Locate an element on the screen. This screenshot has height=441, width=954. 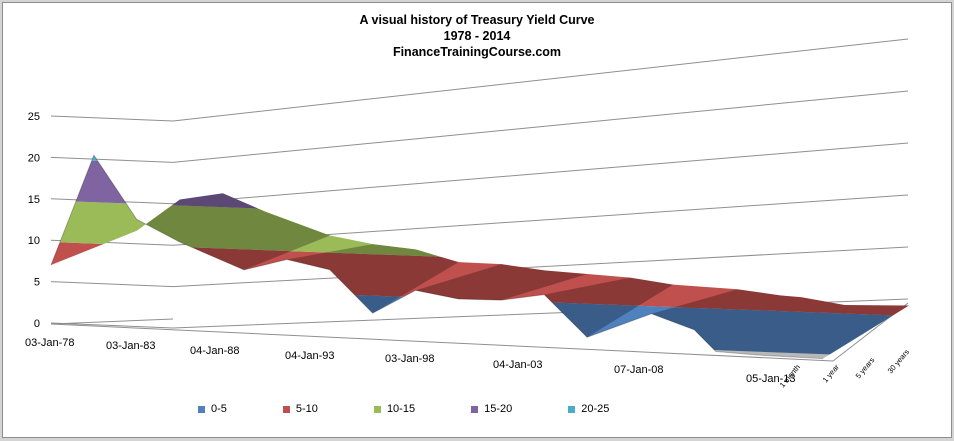
y-tick-label: 0 is located at coordinates (37, 324).